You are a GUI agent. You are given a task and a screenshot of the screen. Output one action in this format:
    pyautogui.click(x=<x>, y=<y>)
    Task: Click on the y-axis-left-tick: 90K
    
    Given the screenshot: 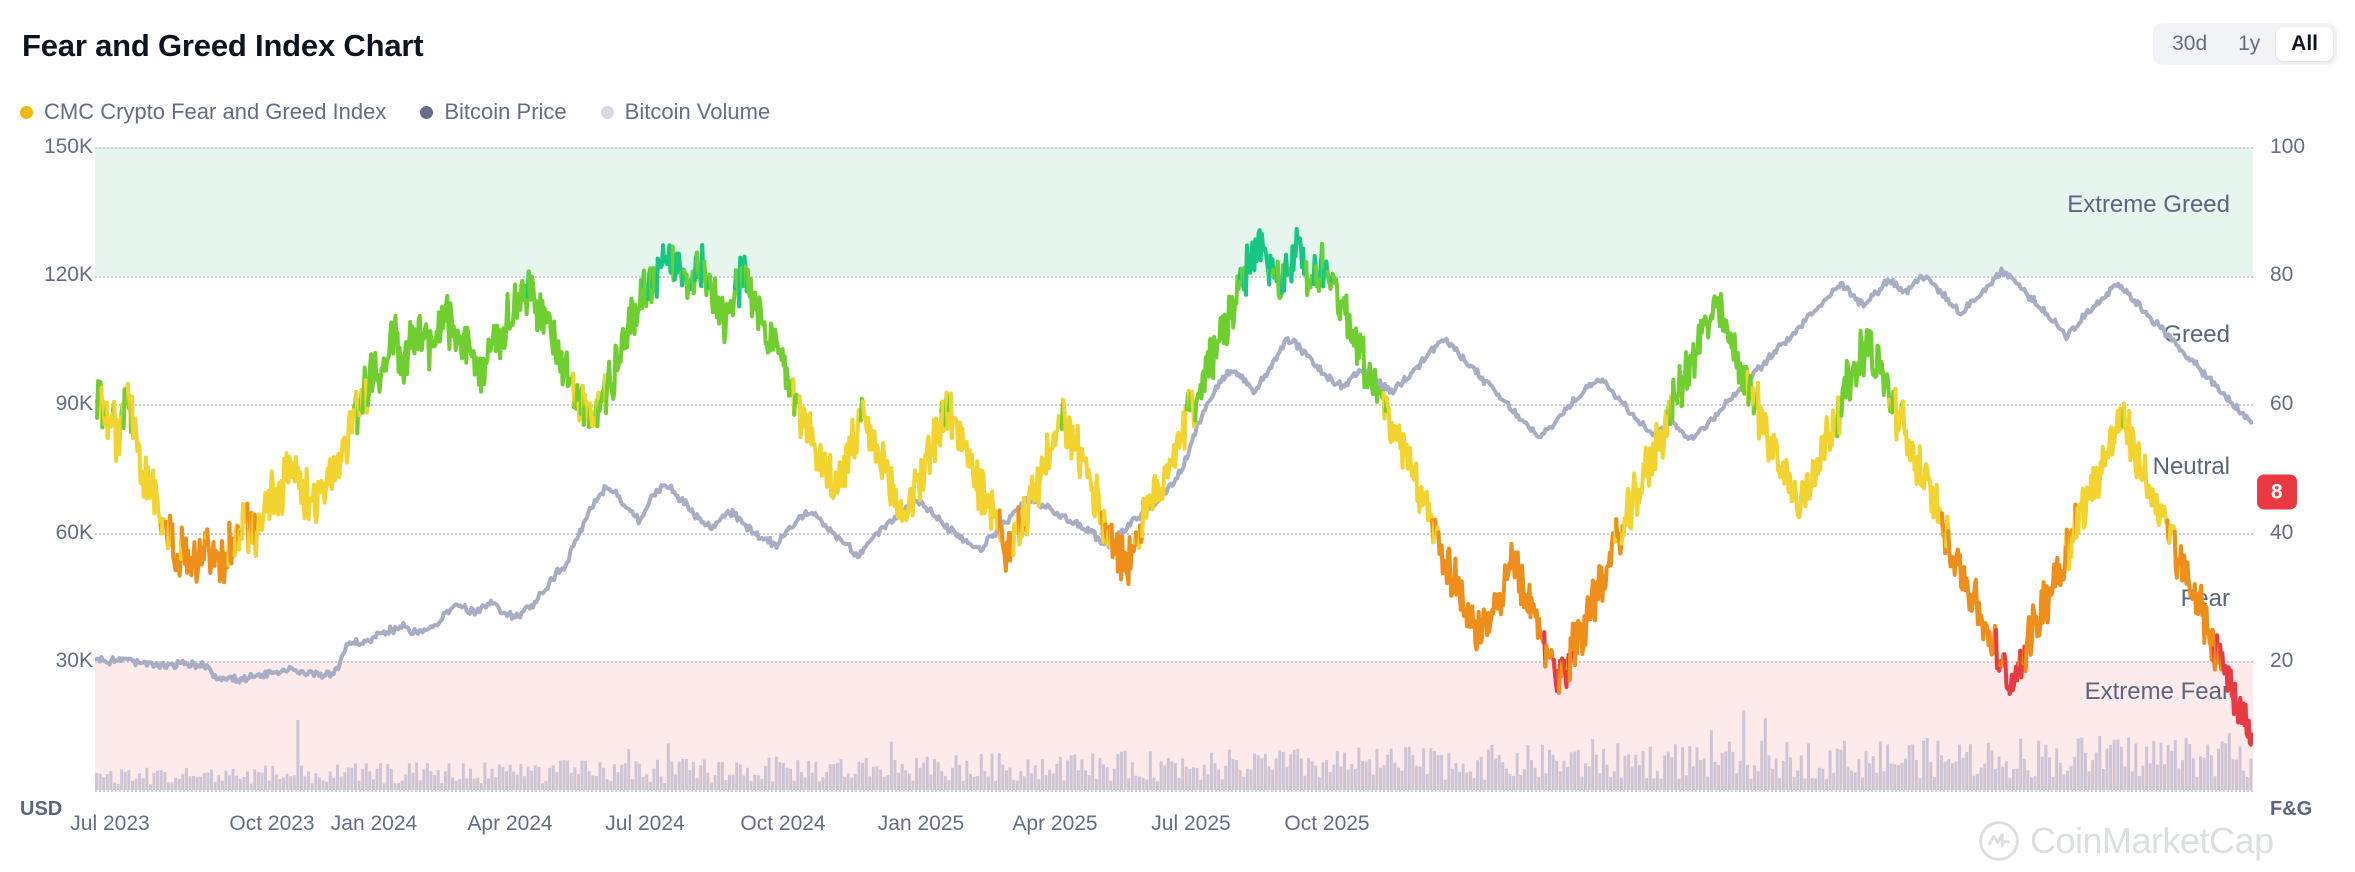 What is the action you would take?
    pyautogui.click(x=74, y=403)
    